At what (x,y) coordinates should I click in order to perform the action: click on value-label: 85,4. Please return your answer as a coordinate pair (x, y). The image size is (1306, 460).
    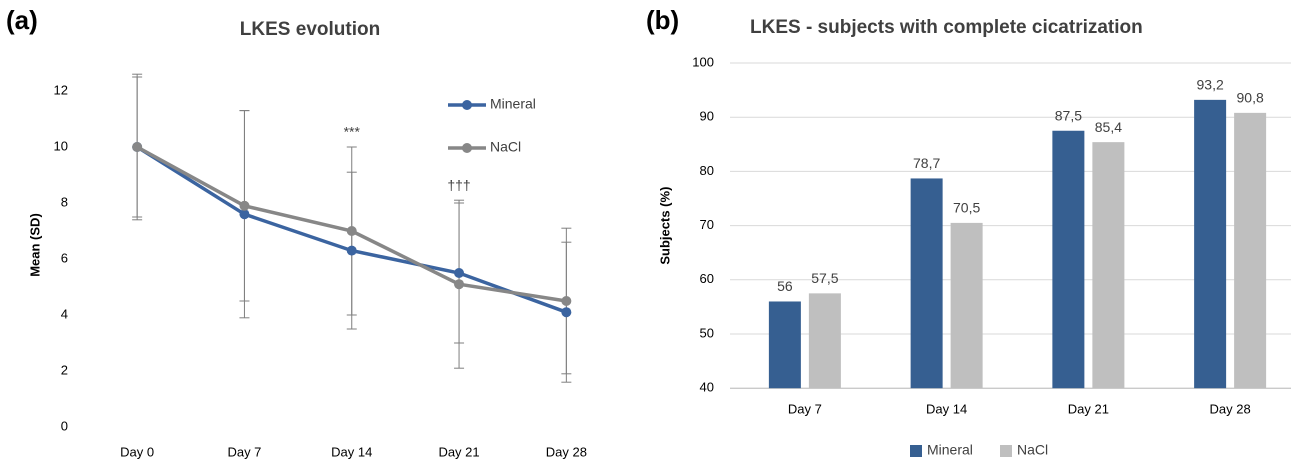
    Looking at the image, I should click on (1108, 127).